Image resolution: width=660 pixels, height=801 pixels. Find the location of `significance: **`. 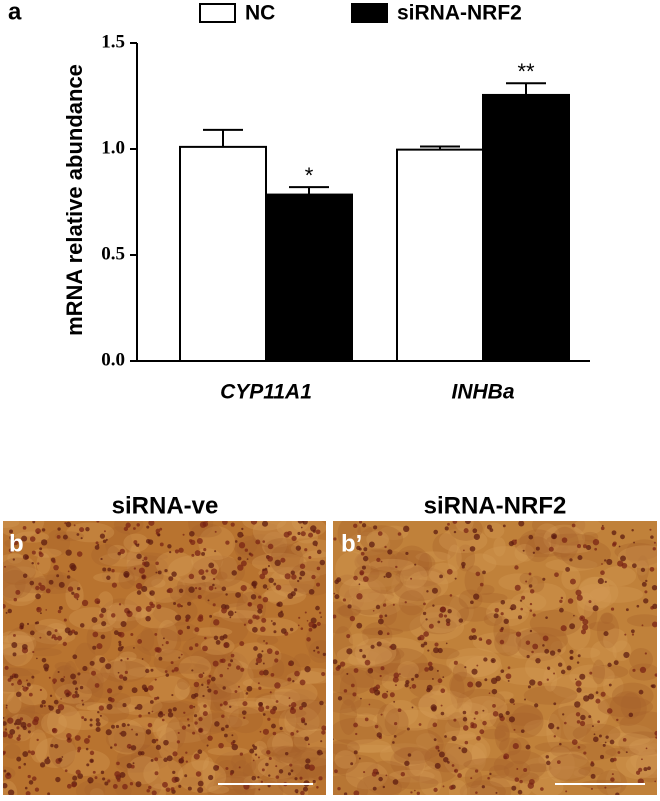

significance: ** is located at coordinates (526, 71).